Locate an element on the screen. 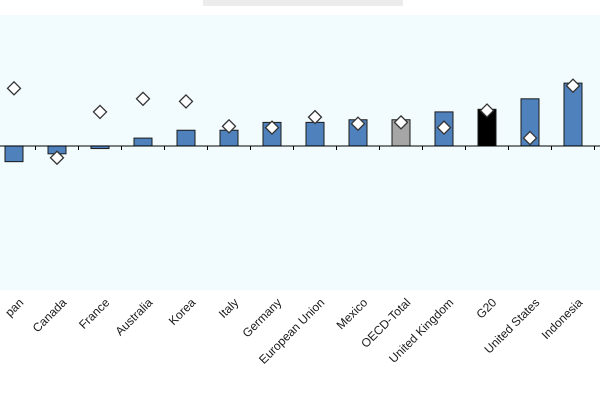  bar-australia is located at coordinates (143, 142).